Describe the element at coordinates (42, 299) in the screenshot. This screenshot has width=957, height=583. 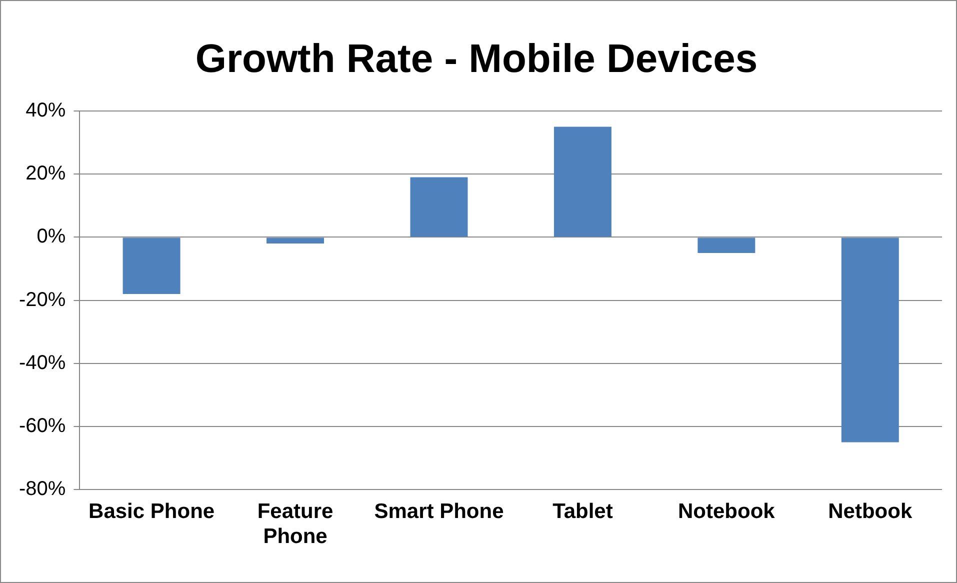
I see `y-tick-label: -20%` at that location.